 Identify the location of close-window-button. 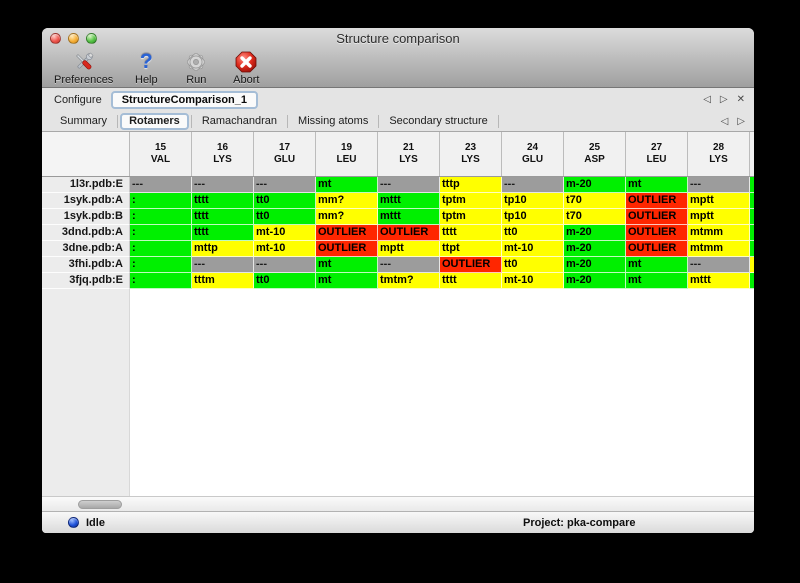
(55, 38).